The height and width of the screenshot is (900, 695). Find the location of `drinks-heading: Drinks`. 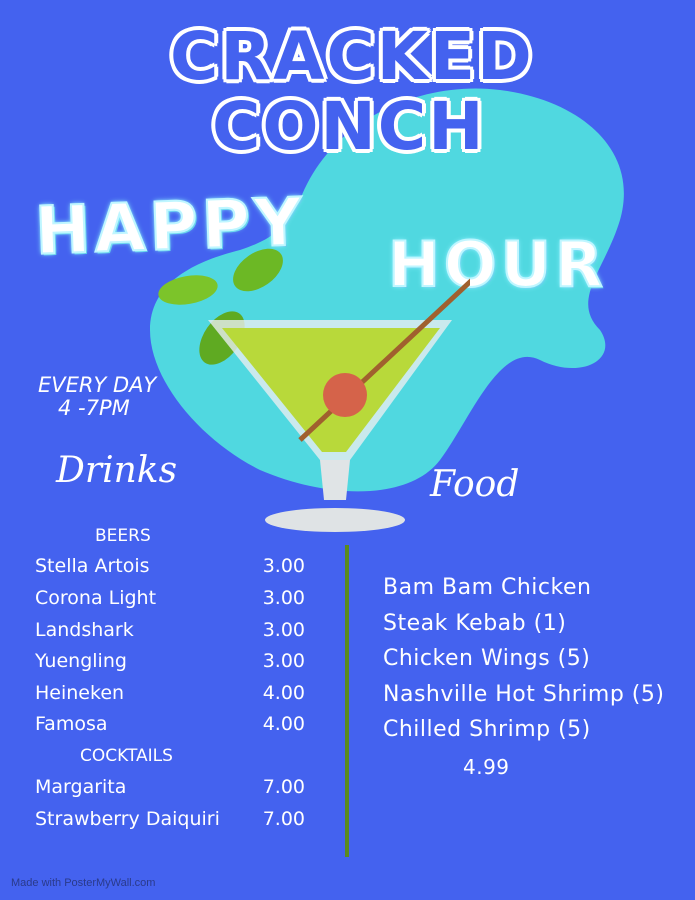

drinks-heading: Drinks is located at coordinates (117, 470).